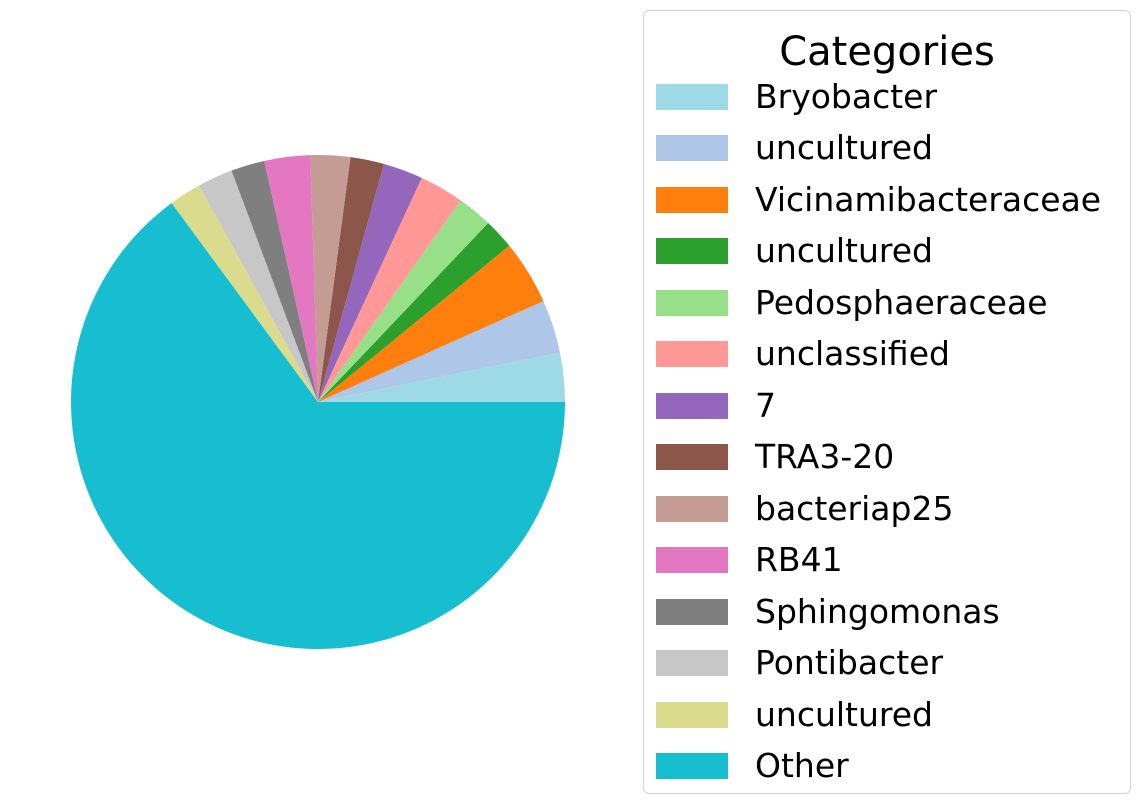 This screenshot has width=1142, height=810. What do you see at coordinates (877, 611) in the screenshot?
I see `legend-label: Sphingomonas` at bounding box center [877, 611].